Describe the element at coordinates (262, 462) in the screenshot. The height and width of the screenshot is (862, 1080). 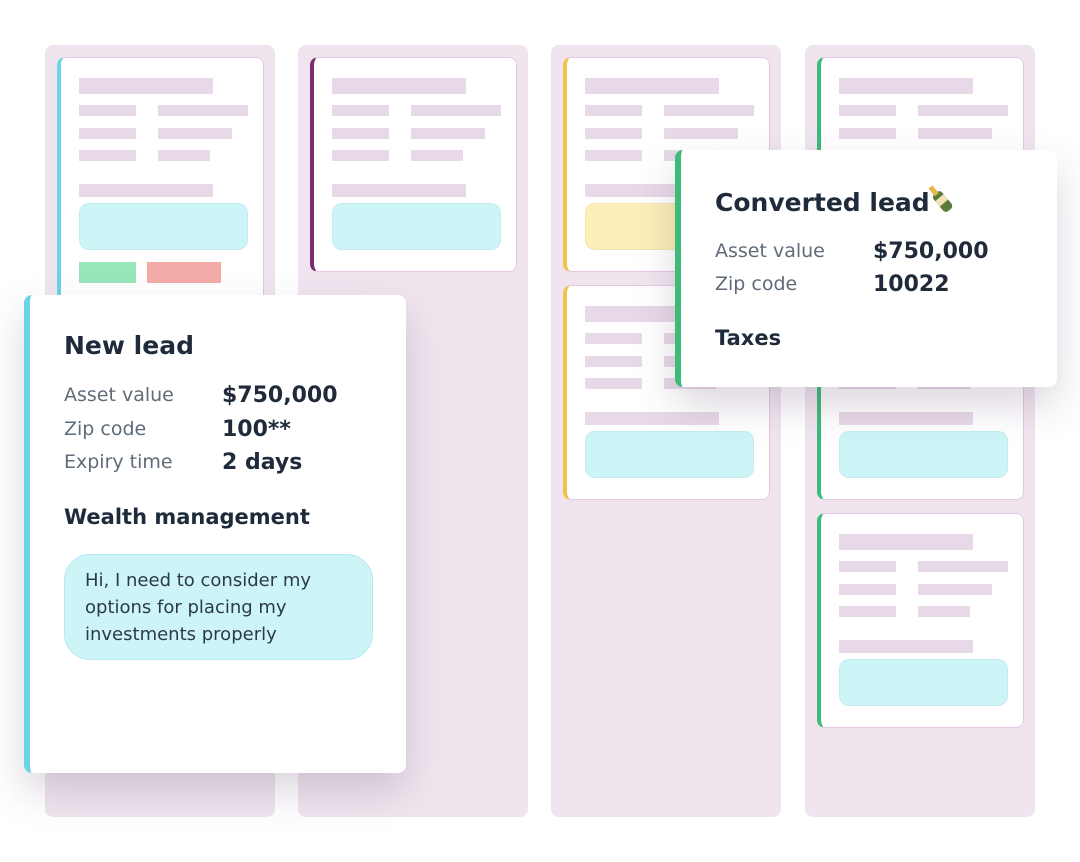
I see `field-value: 2 days` at that location.